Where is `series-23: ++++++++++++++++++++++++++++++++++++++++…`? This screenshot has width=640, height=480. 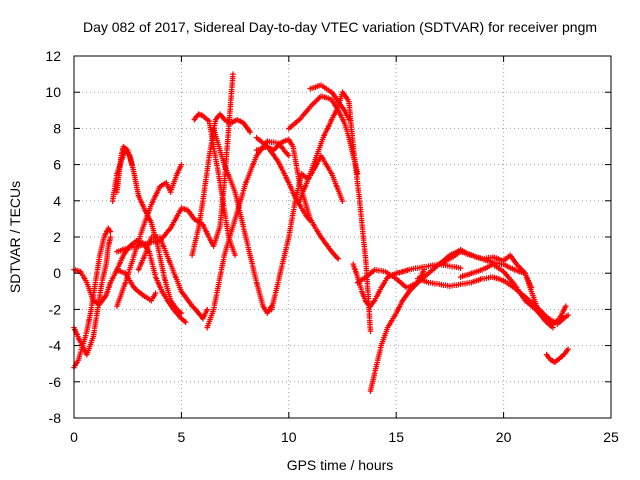
series-23: ++++++++++++++++++++++++++++++++++++++++… is located at coordinates (492, 301).